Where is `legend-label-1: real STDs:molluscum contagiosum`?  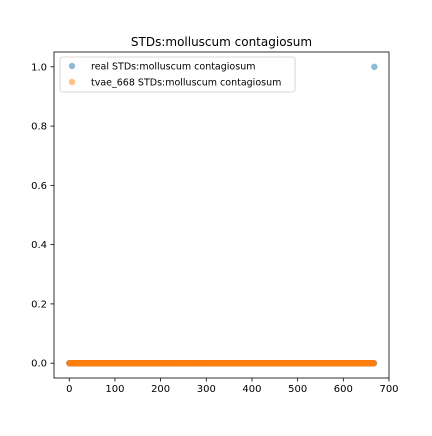
legend-label-1: real STDs:molluscum contagiosum is located at coordinates (173, 67).